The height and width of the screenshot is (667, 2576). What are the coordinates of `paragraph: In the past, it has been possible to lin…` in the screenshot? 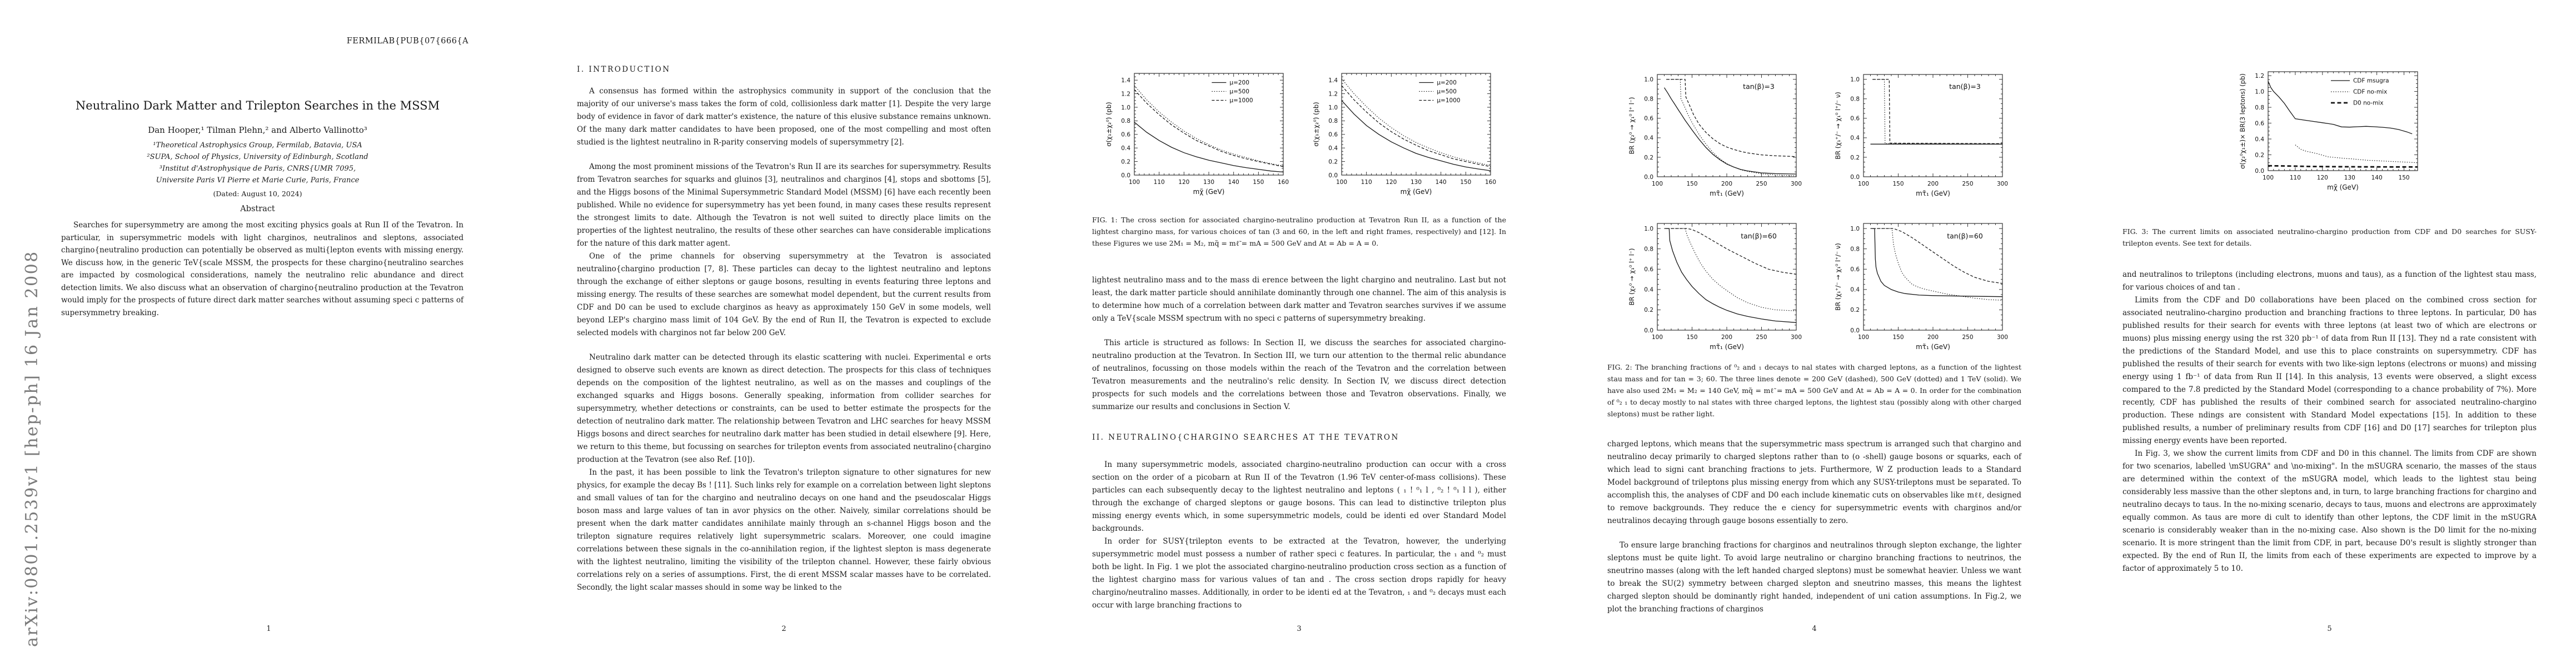 It's located at (784, 530).